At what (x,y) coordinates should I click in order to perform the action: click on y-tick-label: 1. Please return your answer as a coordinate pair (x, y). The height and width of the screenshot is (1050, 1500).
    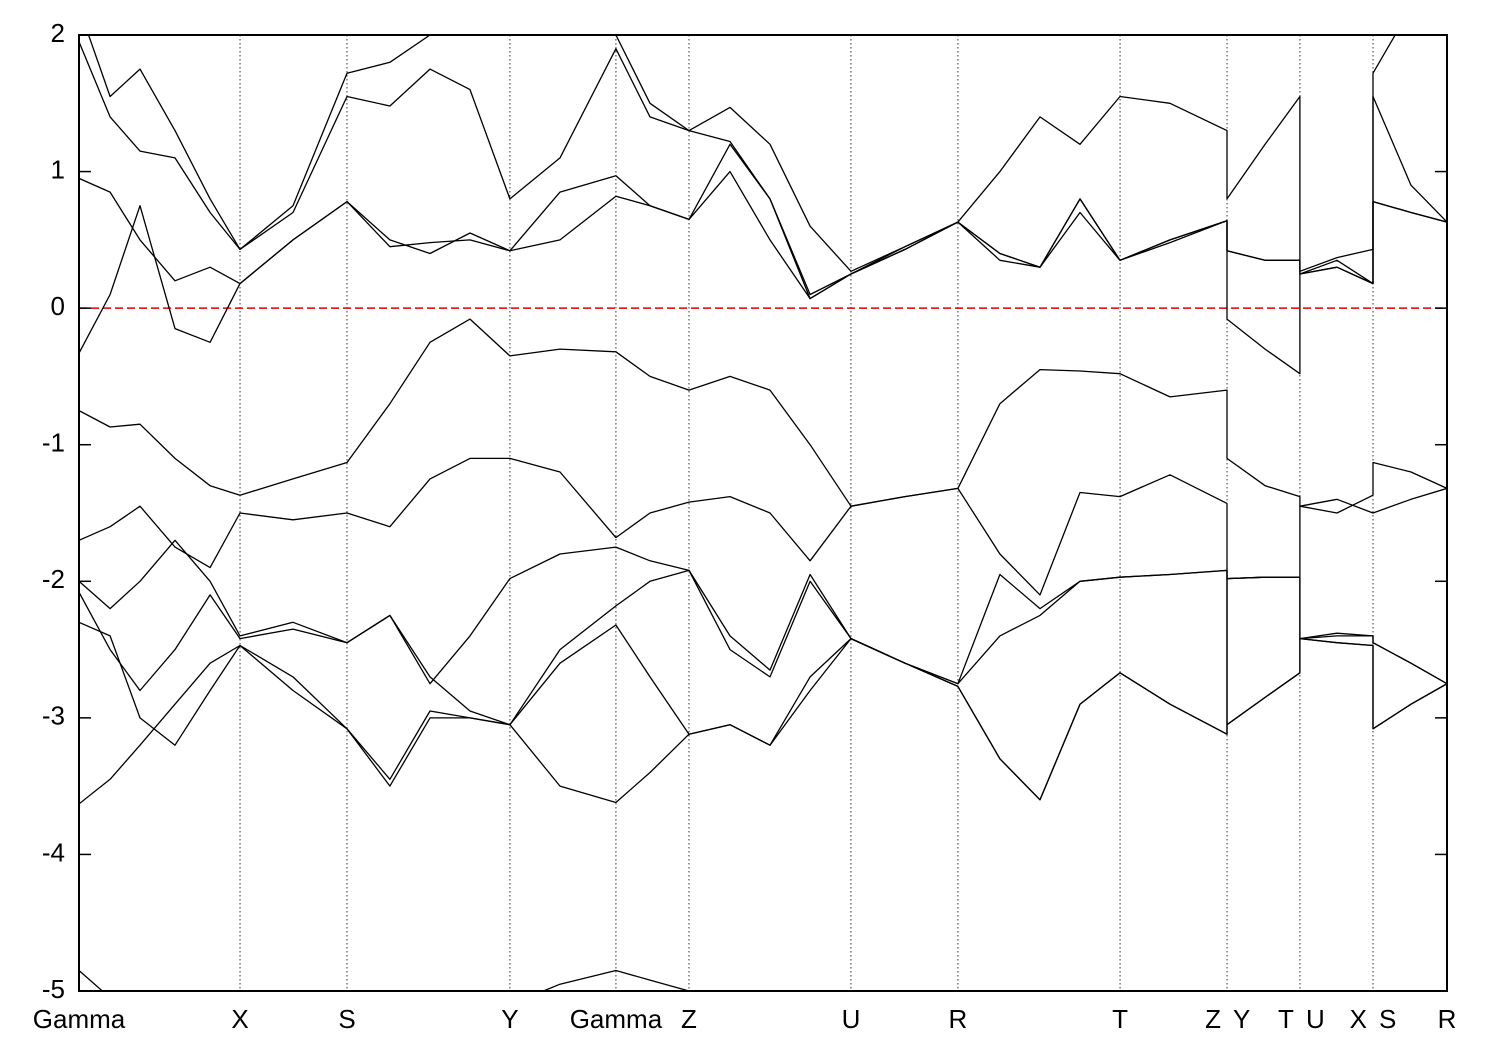
    Looking at the image, I should click on (58, 169).